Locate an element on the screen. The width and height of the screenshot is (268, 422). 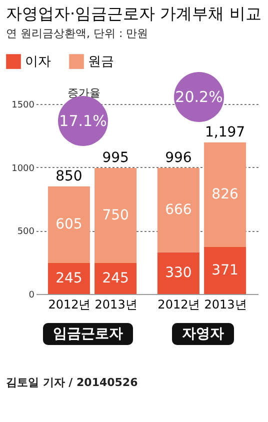
legend-label: 이자 is located at coordinates (38, 62).